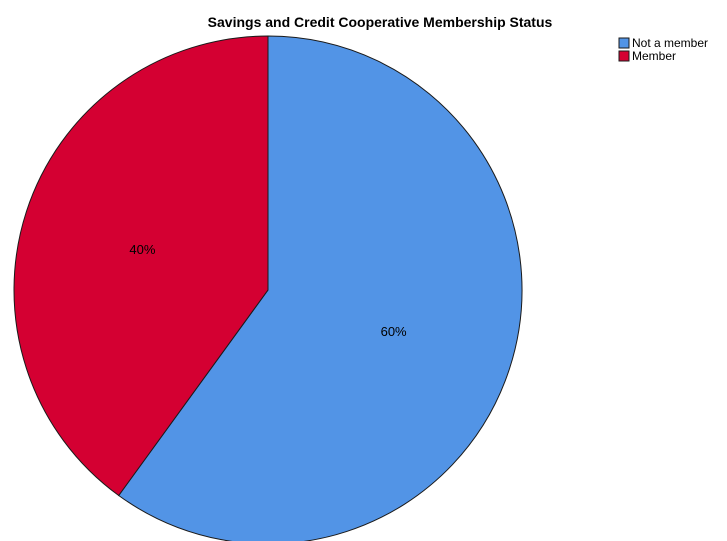 The width and height of the screenshot is (727, 541). Describe the element at coordinates (394, 331) in the screenshot. I see `slice-data-label: 60%` at that location.